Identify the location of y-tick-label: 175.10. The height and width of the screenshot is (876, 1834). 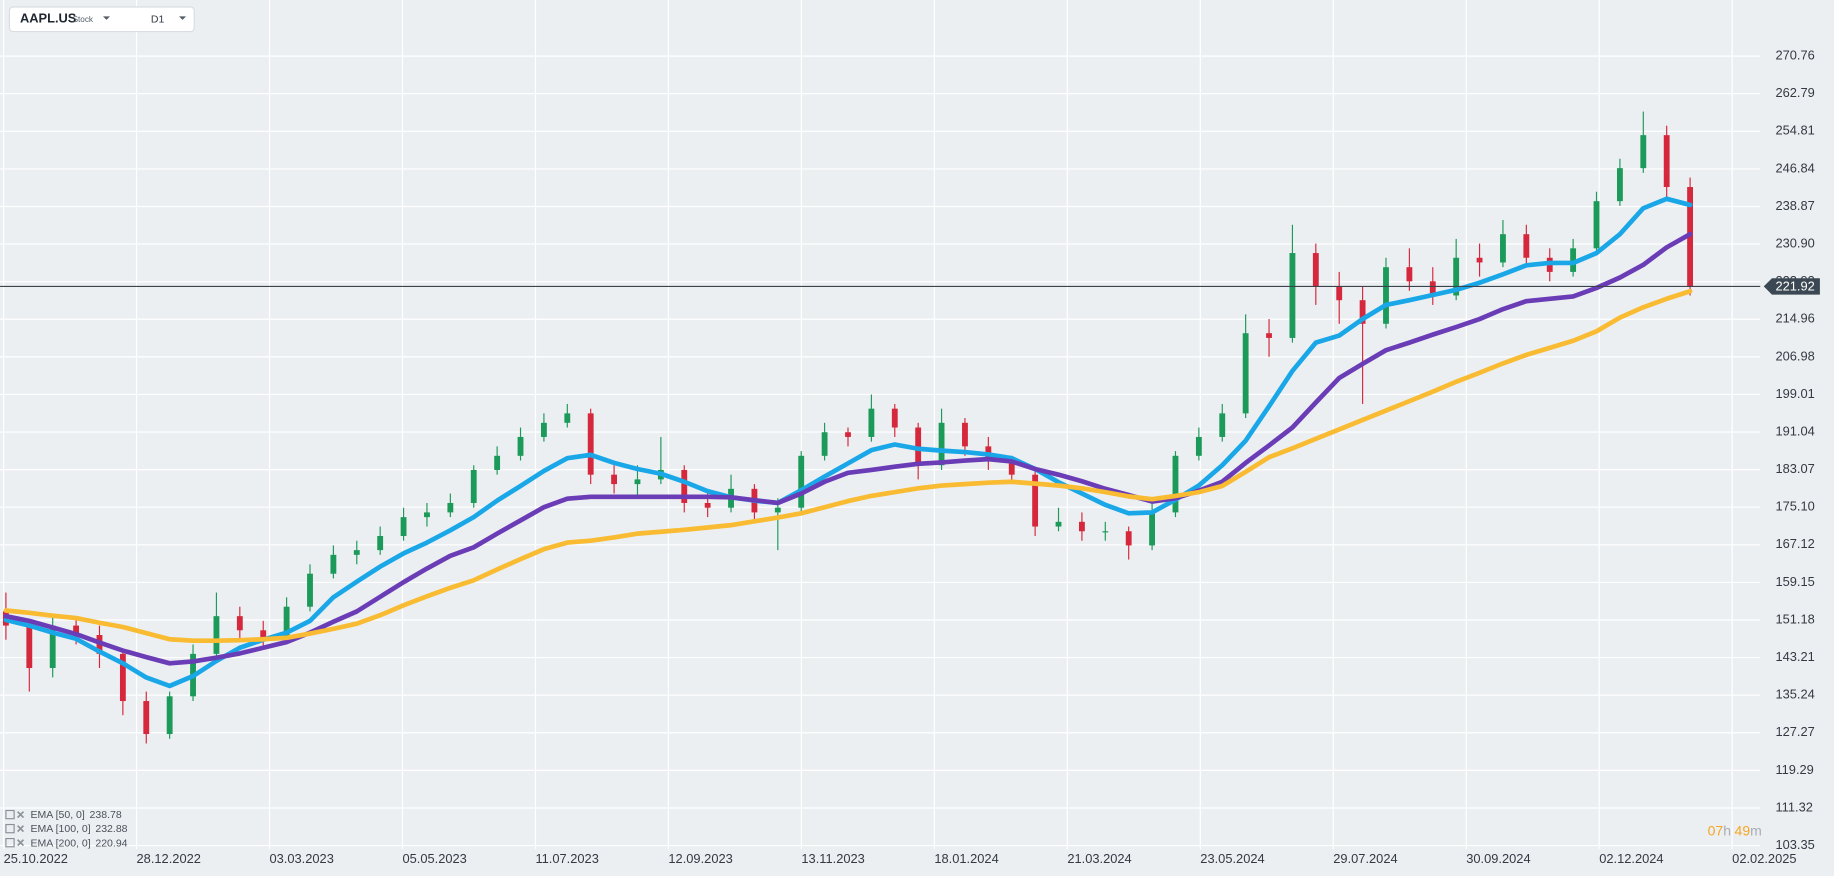
(1794, 506).